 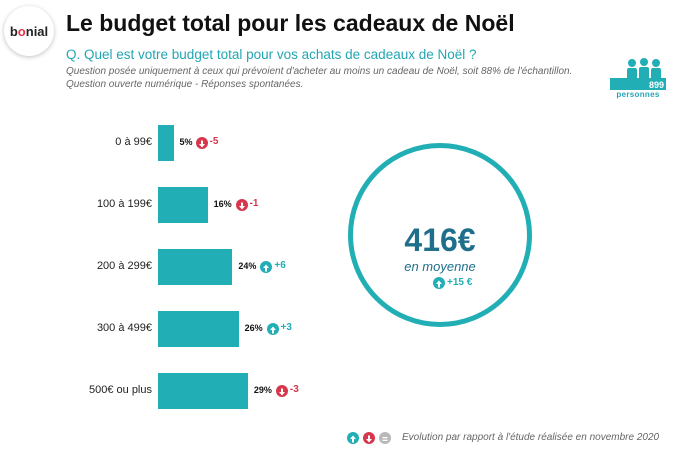 I want to click on change-label: -3, so click(x=294, y=389).